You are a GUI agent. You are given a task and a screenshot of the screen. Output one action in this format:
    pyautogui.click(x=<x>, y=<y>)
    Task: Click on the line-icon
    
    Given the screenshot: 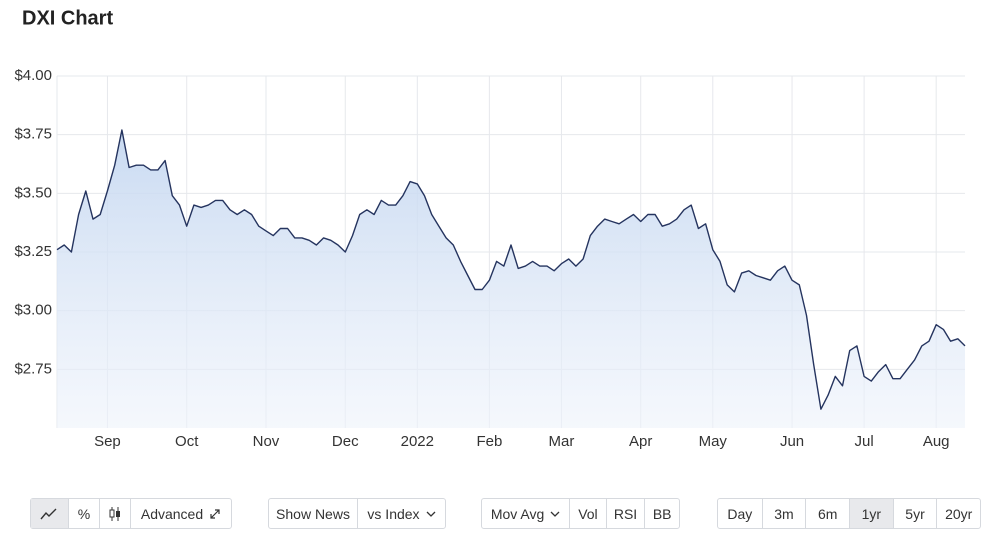 What is the action you would take?
    pyautogui.click(x=48, y=513)
    